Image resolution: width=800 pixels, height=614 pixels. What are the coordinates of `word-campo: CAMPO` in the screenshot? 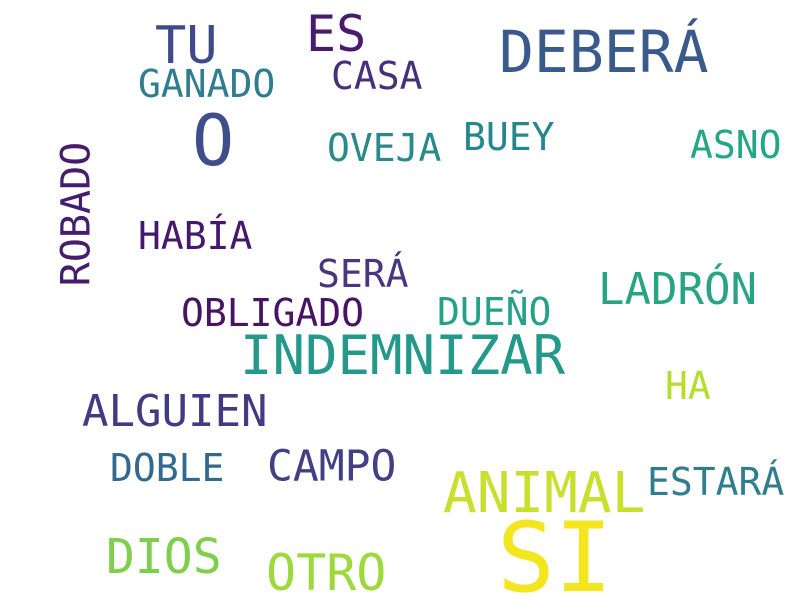 It's located at (332, 466).